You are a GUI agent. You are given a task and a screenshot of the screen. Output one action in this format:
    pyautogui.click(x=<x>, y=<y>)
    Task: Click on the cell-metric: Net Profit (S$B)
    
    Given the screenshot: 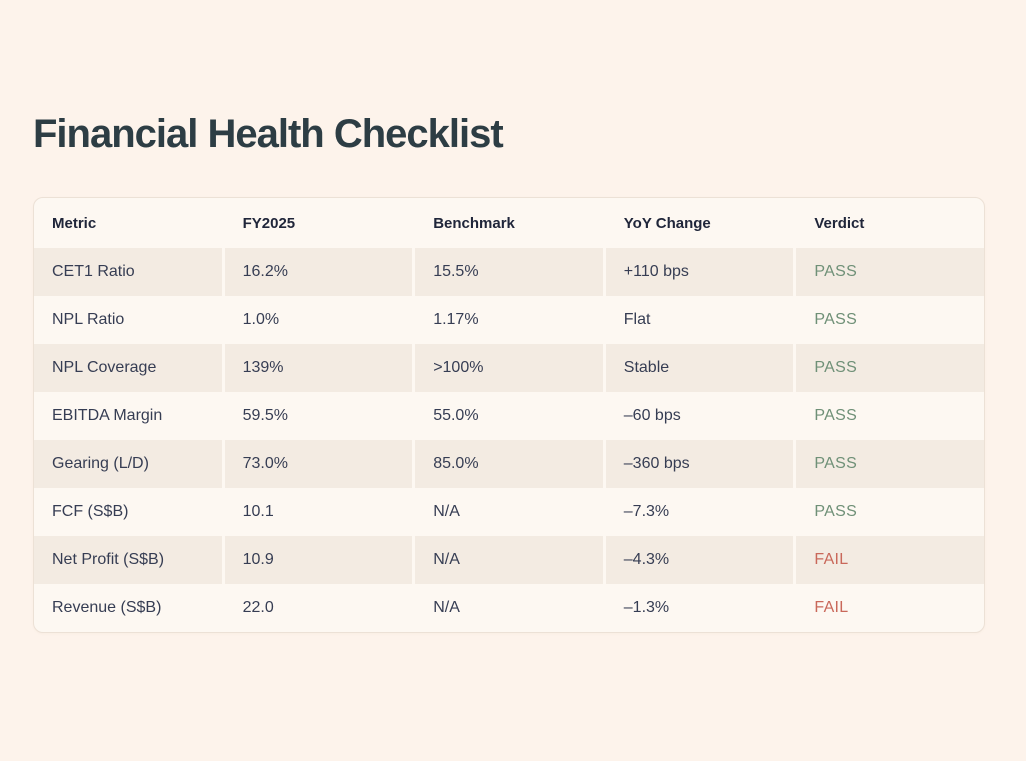 What is the action you would take?
    pyautogui.click(x=128, y=560)
    